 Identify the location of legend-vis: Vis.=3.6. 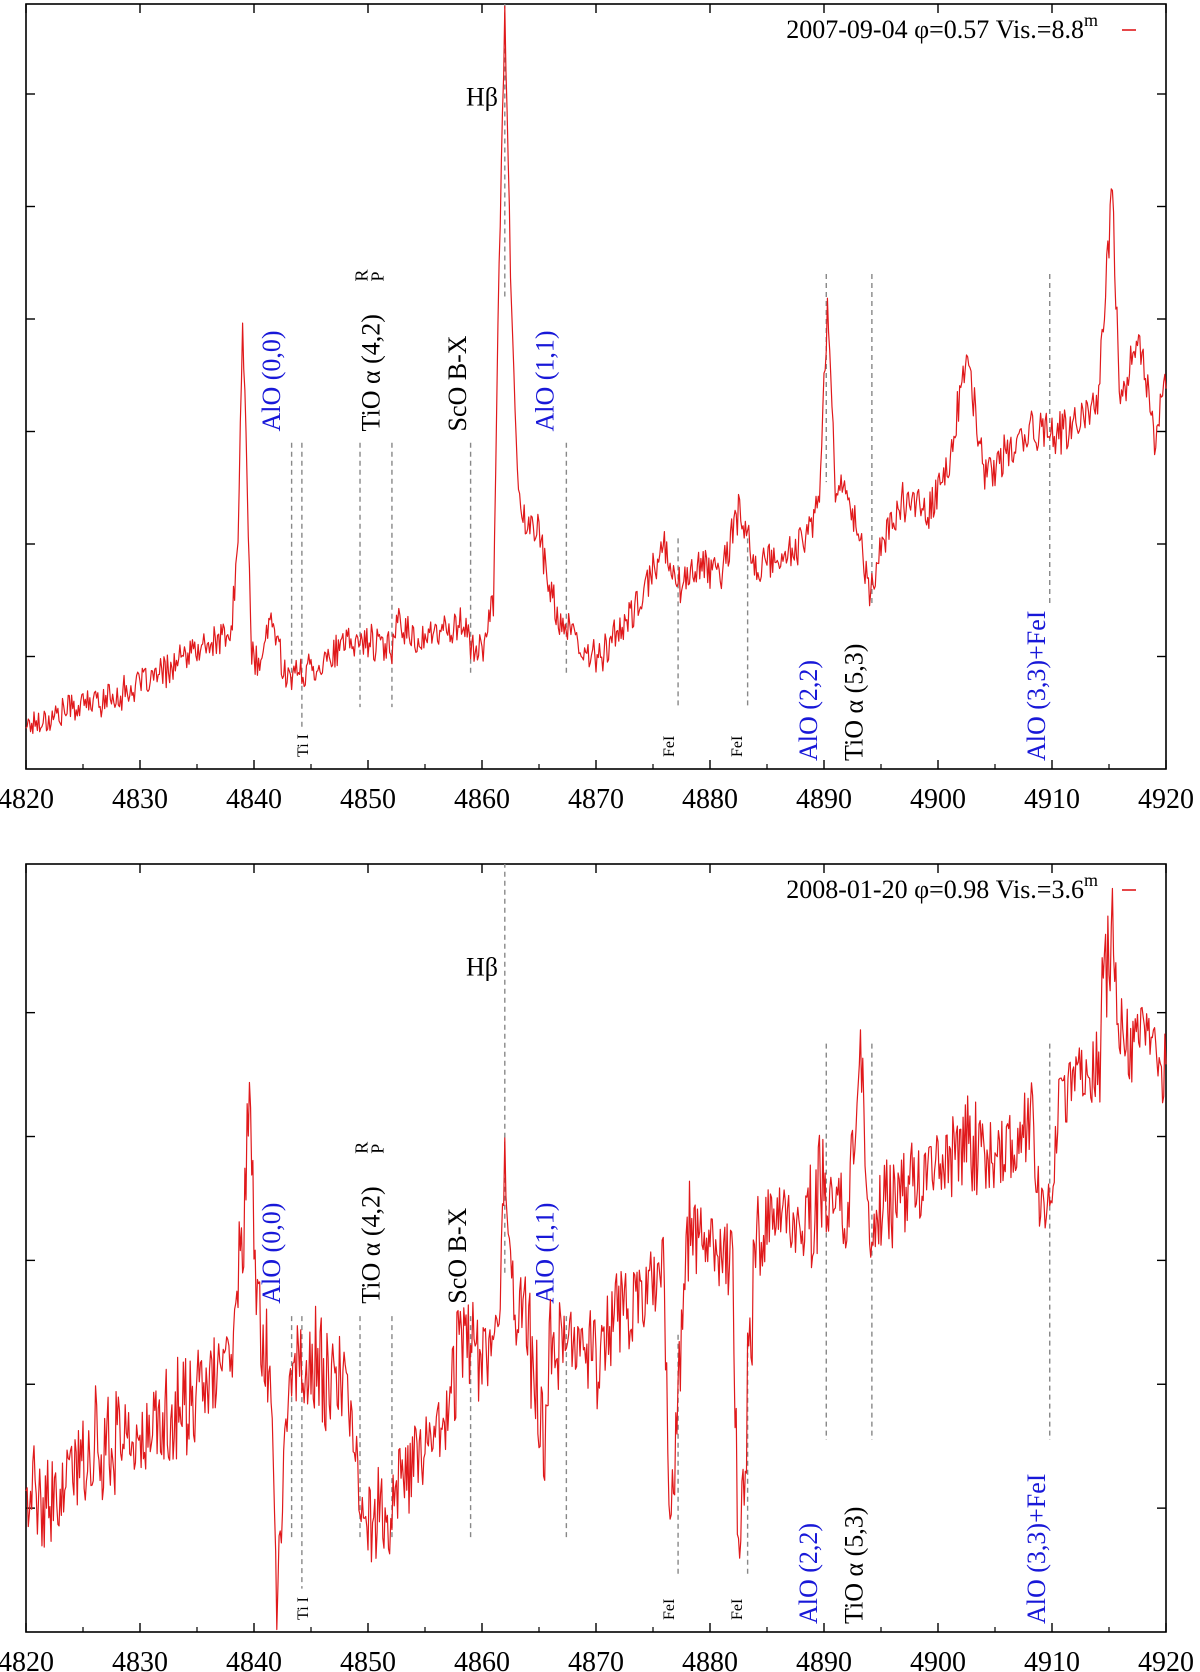
(1040, 889).